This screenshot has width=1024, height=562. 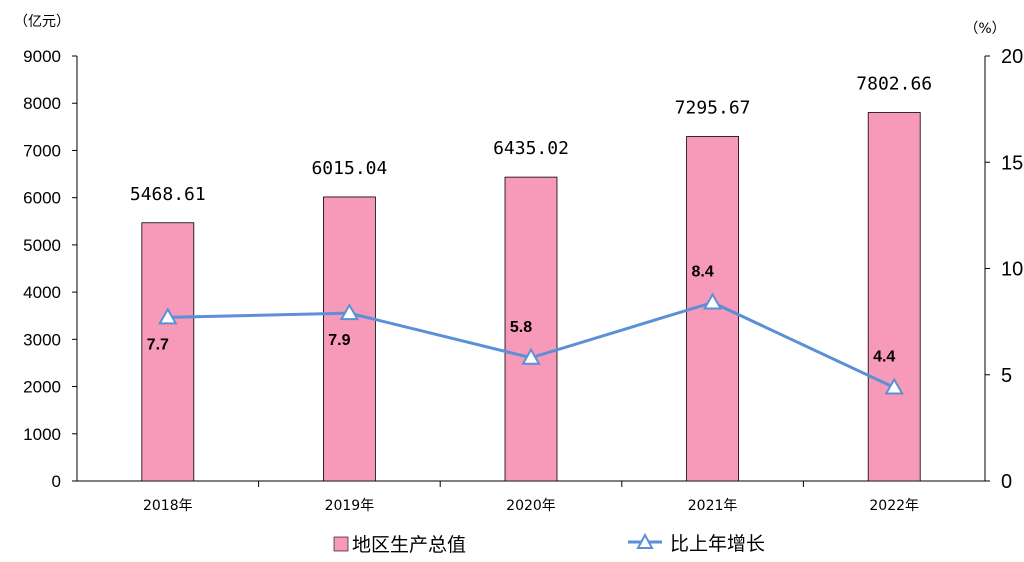 I want to click on right-tick-label: 15, so click(x=1012, y=163).